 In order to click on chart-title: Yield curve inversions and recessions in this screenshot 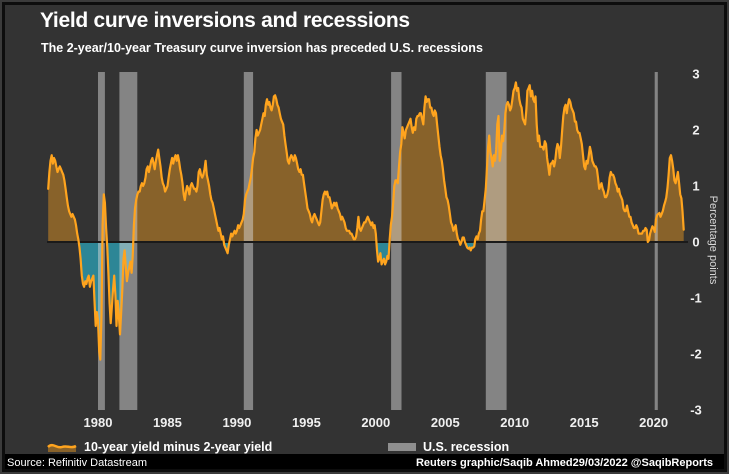, I will do `click(225, 20)`.